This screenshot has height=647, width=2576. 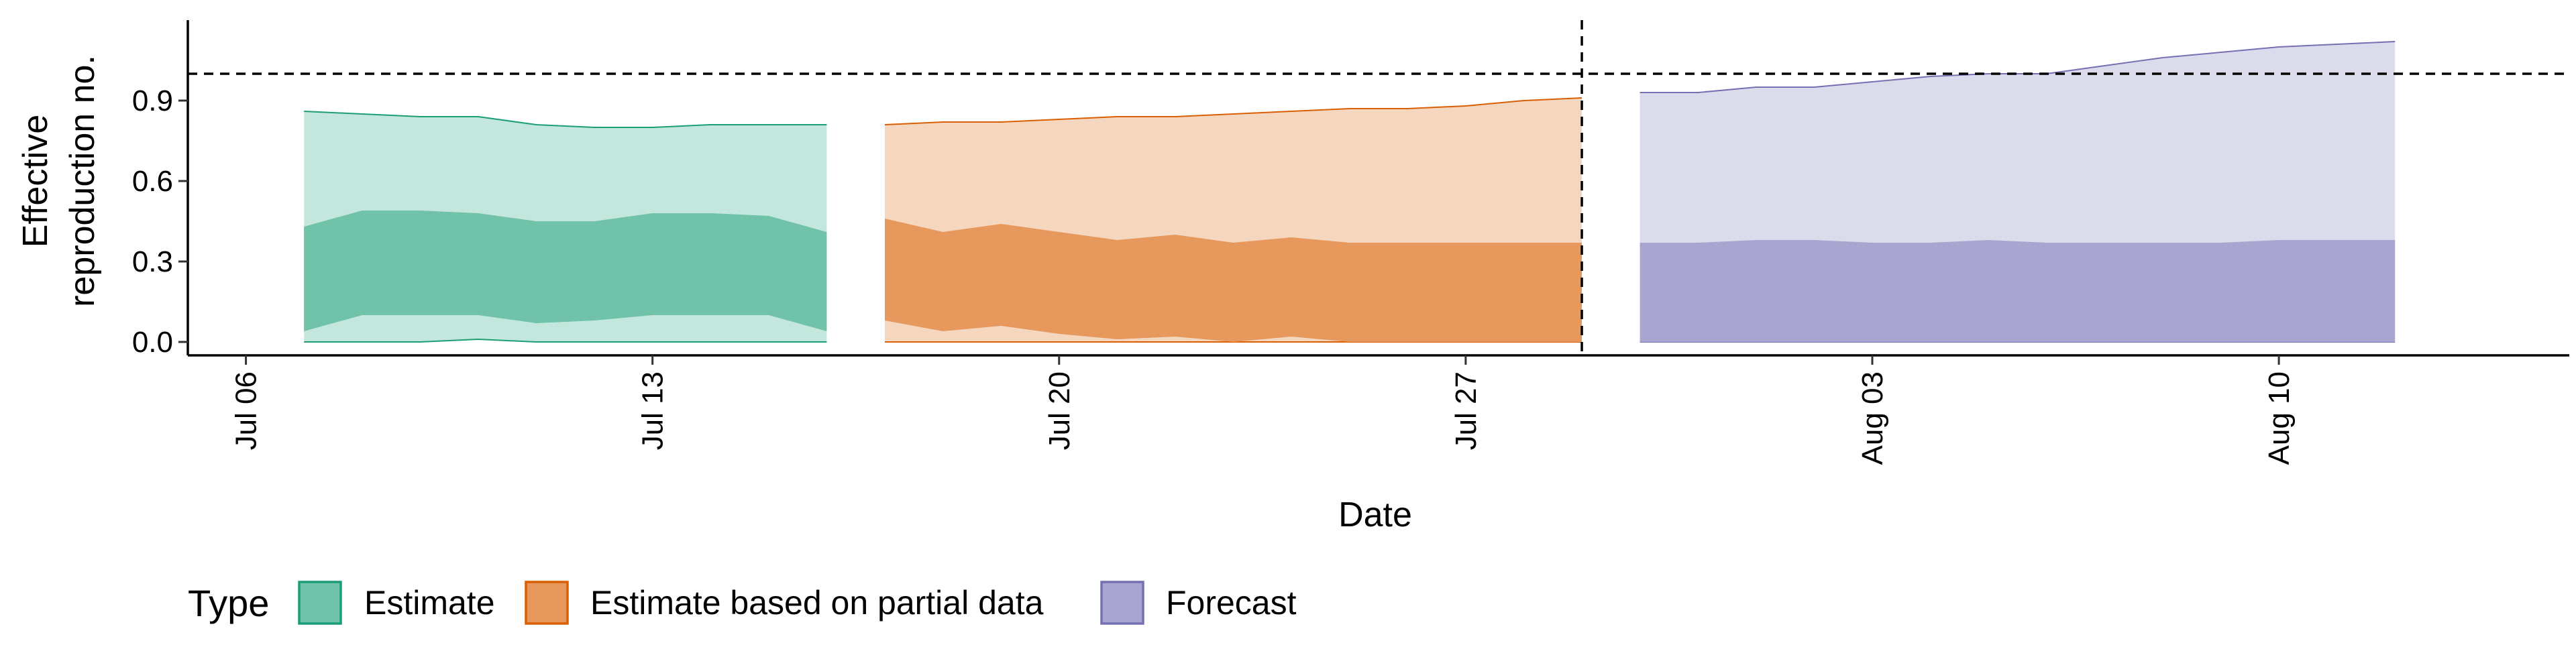 I want to click on x-tick-label: Aug 10, so click(x=2279, y=418).